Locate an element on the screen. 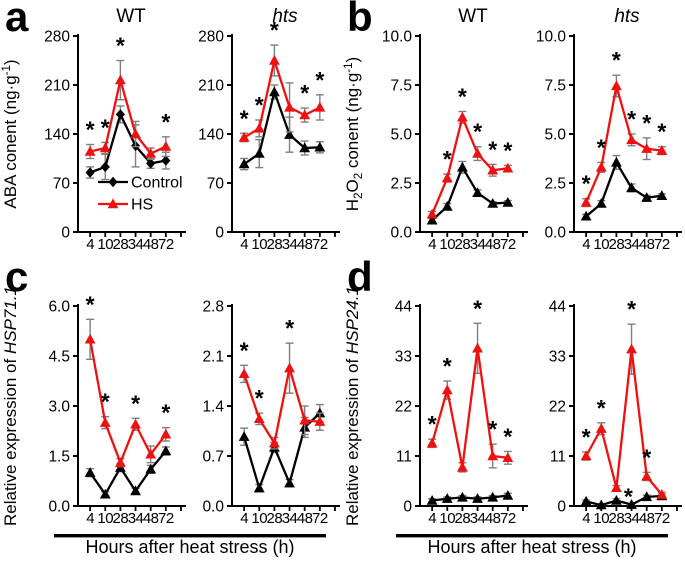  y-tick-label: 7.5 is located at coordinates (555, 86).